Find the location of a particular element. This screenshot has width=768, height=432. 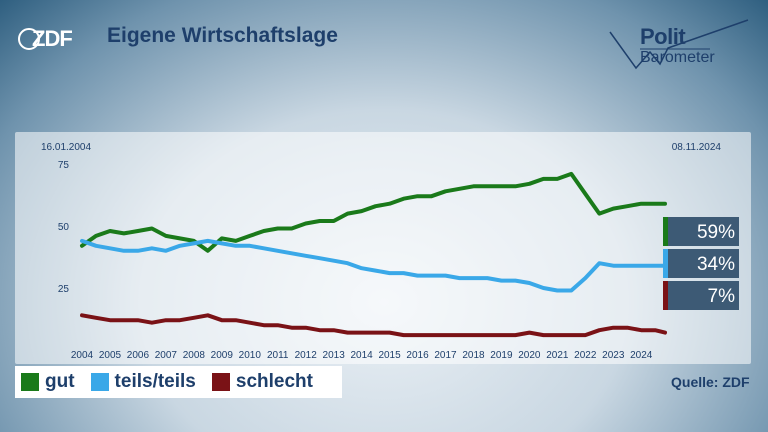

x-tick-label: 2021 is located at coordinates (557, 355).